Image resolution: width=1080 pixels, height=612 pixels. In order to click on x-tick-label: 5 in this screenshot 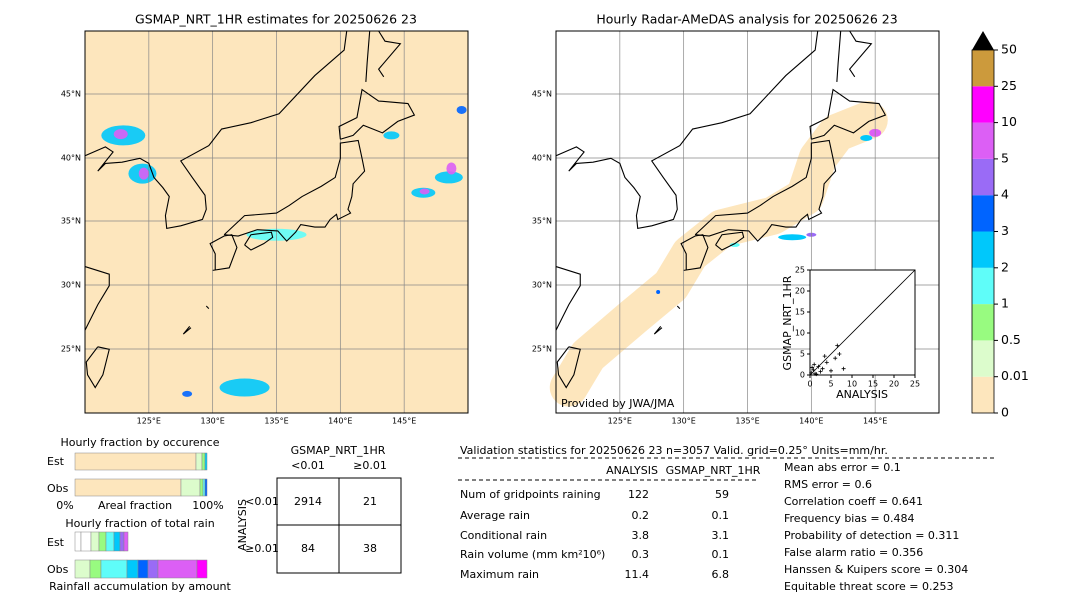, I will do `click(830, 384)`.